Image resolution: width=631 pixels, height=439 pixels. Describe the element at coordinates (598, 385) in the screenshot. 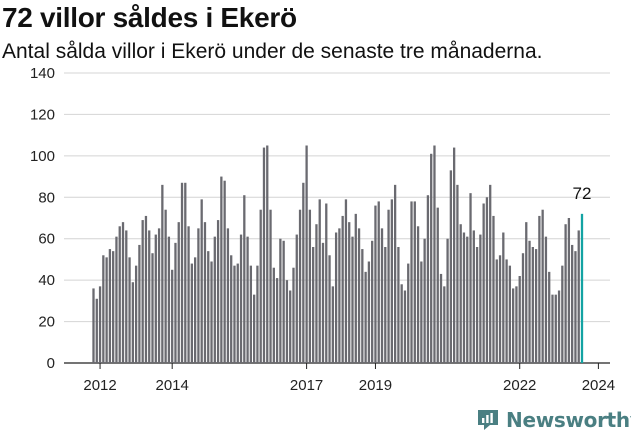

I see `x-tick-label: 2024` at that location.